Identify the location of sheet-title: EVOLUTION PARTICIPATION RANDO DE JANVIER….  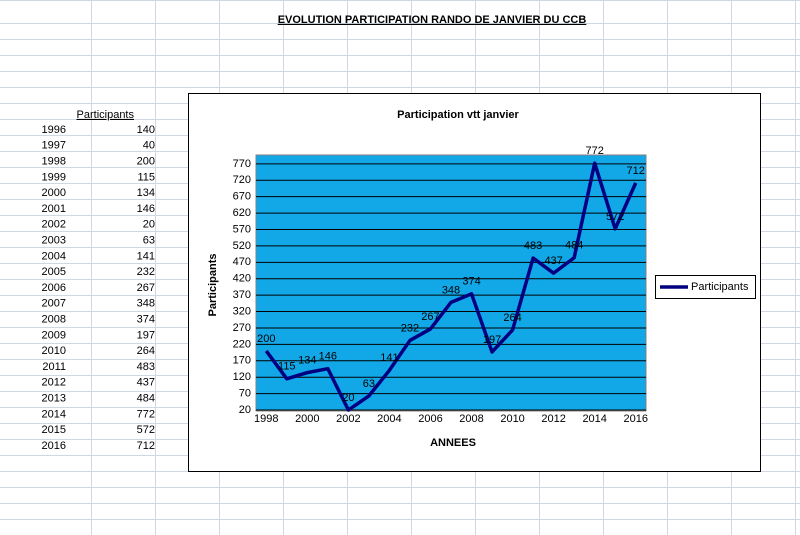
(432, 20).